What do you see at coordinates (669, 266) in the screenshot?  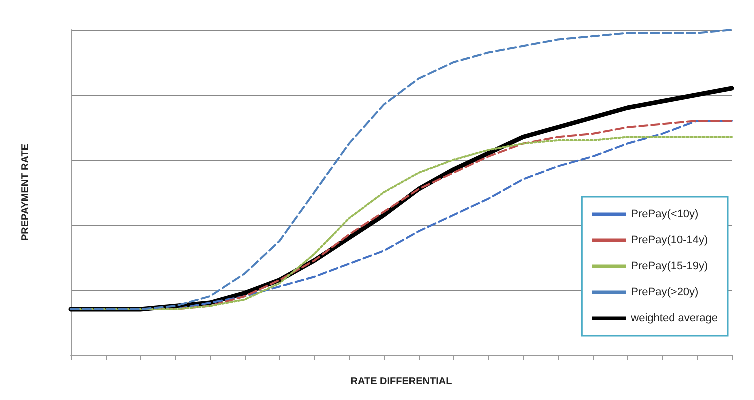 I see `legend-label: PrePay(15-19y)` at bounding box center [669, 266].